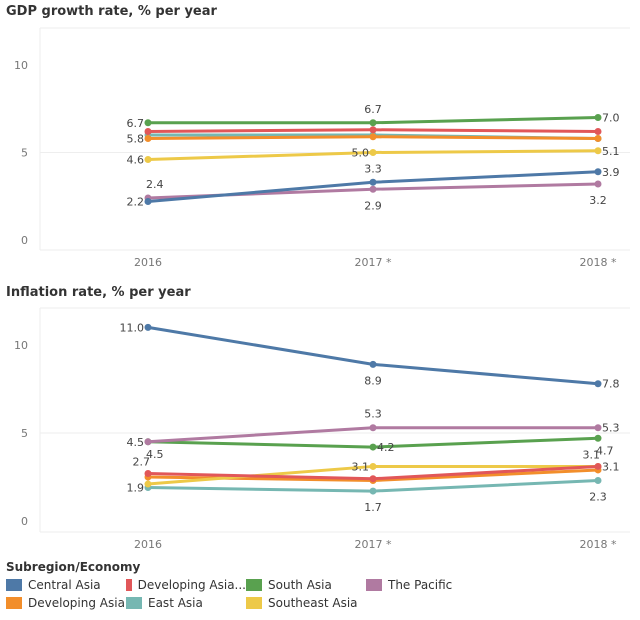  I want to click on data-label: 8.9, so click(373, 380).